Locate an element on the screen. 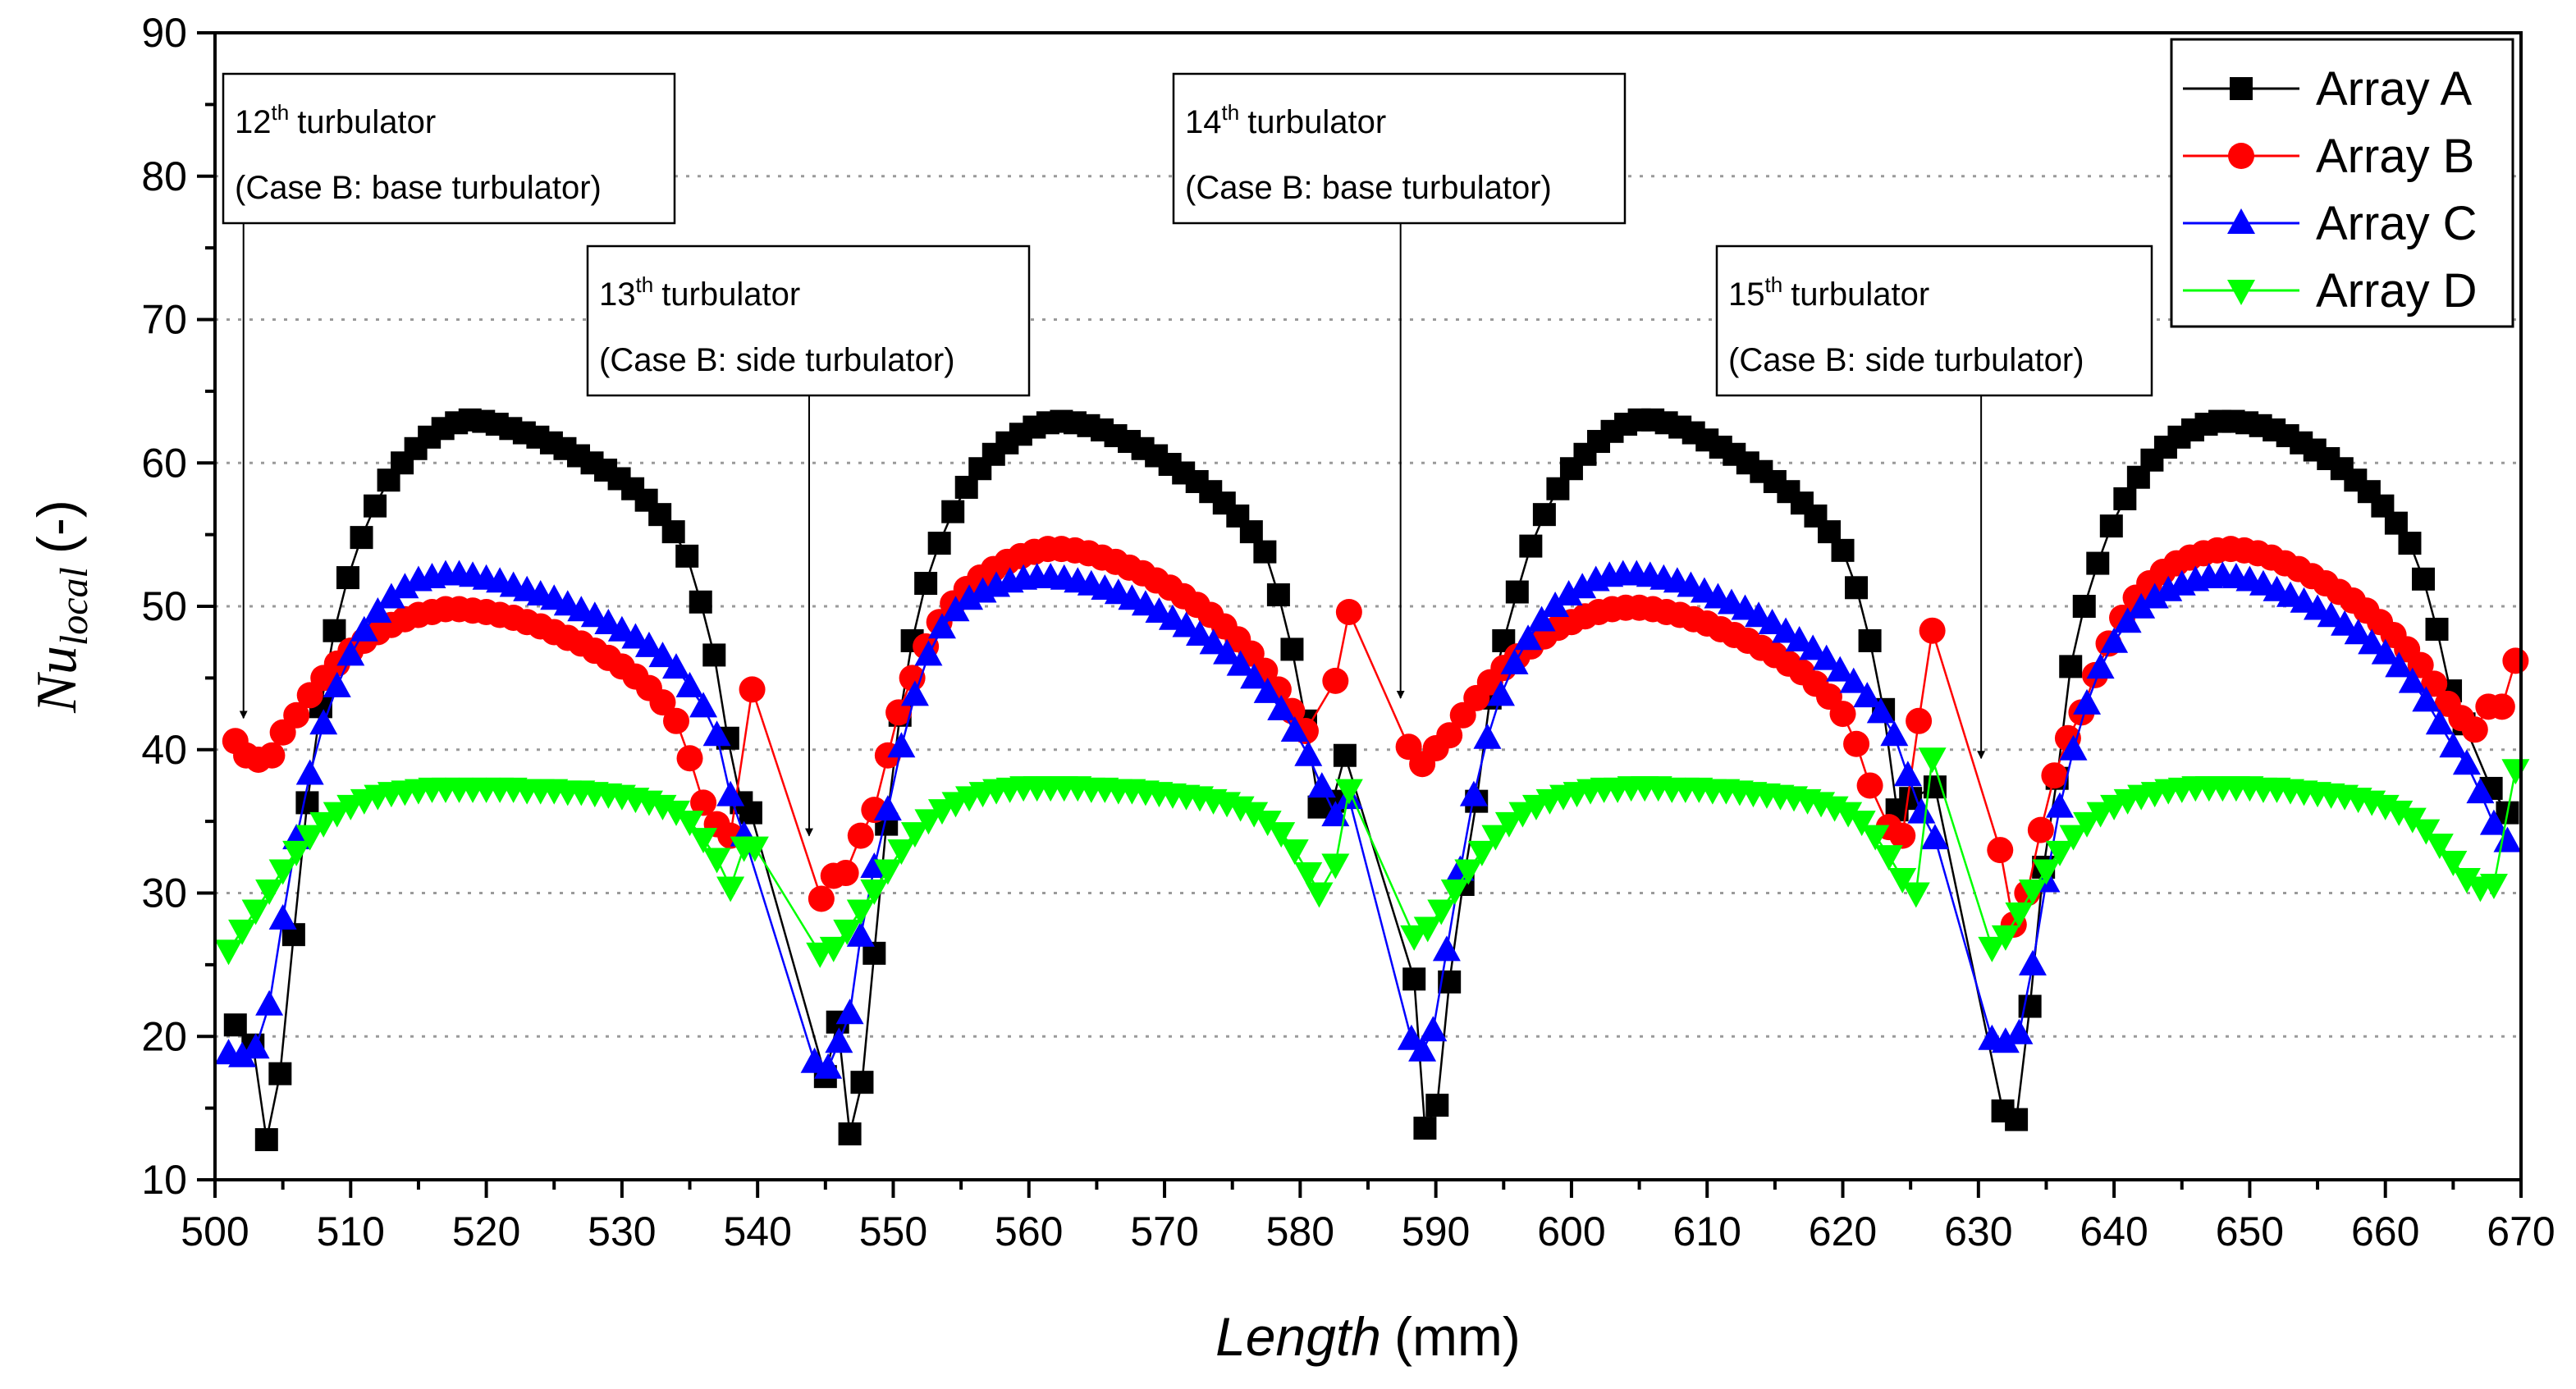  x-tick-label: 510 is located at coordinates (351, 1231).